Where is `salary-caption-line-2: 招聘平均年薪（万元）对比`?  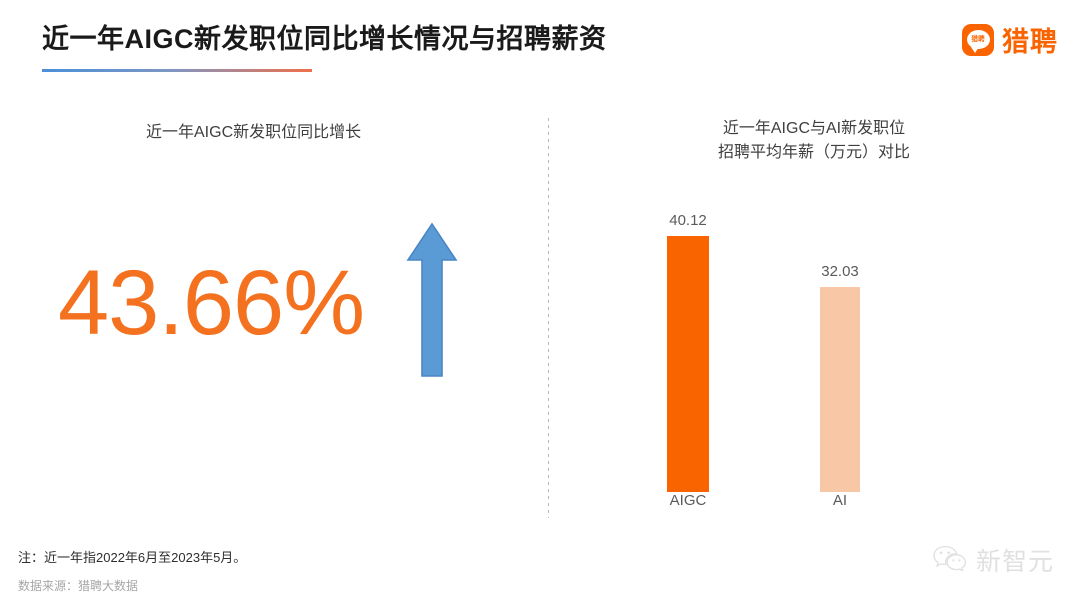 salary-caption-line-2: 招聘平均年薪（万元）对比 is located at coordinates (813, 152).